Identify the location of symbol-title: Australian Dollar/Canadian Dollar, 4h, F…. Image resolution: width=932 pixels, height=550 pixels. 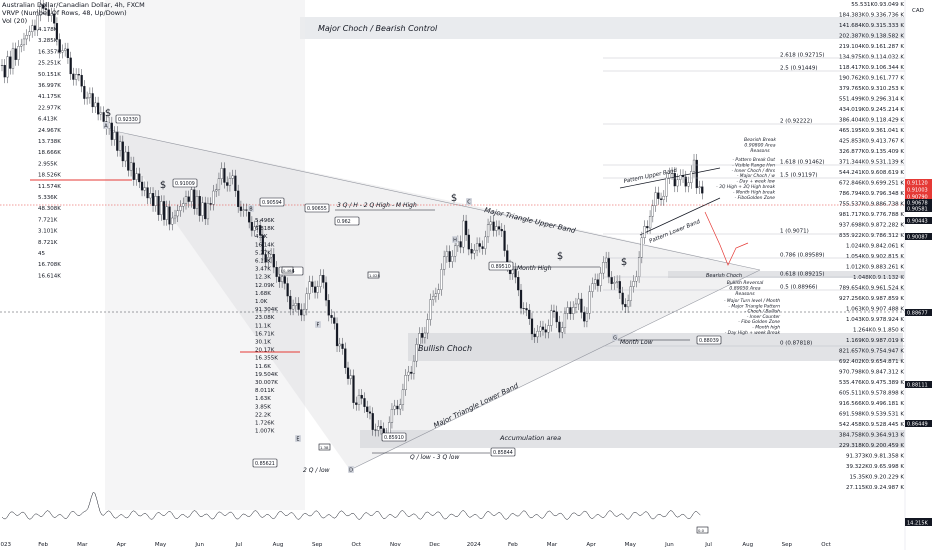
(73, 5).